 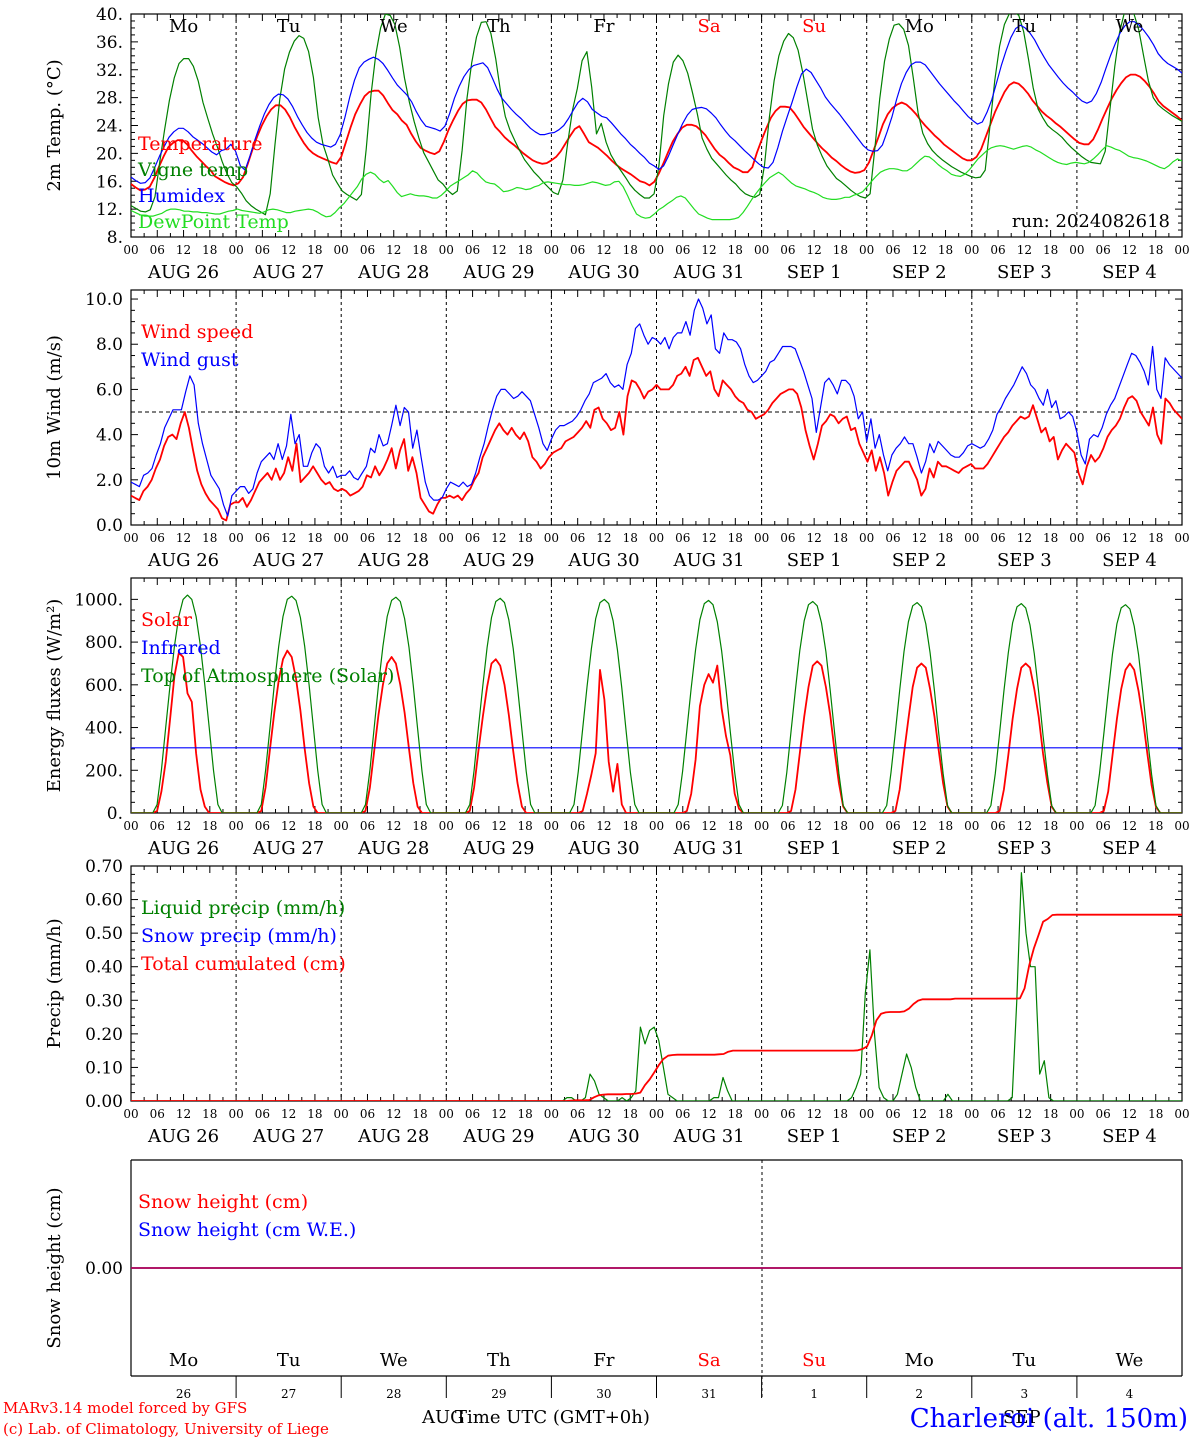 I want to click on legend-infrared: Infrared, so click(x=181, y=648).